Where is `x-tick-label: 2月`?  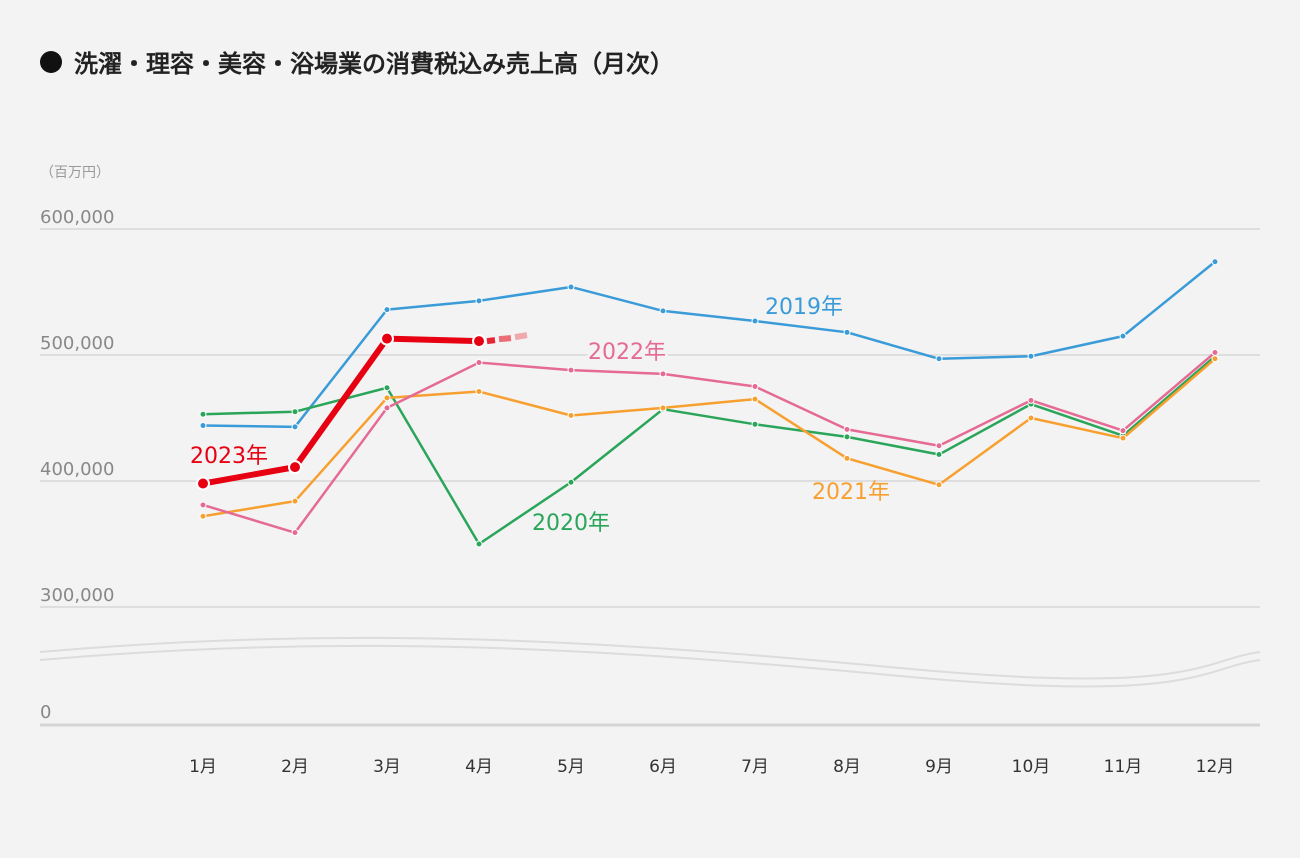
x-tick-label: 2月 is located at coordinates (295, 767).